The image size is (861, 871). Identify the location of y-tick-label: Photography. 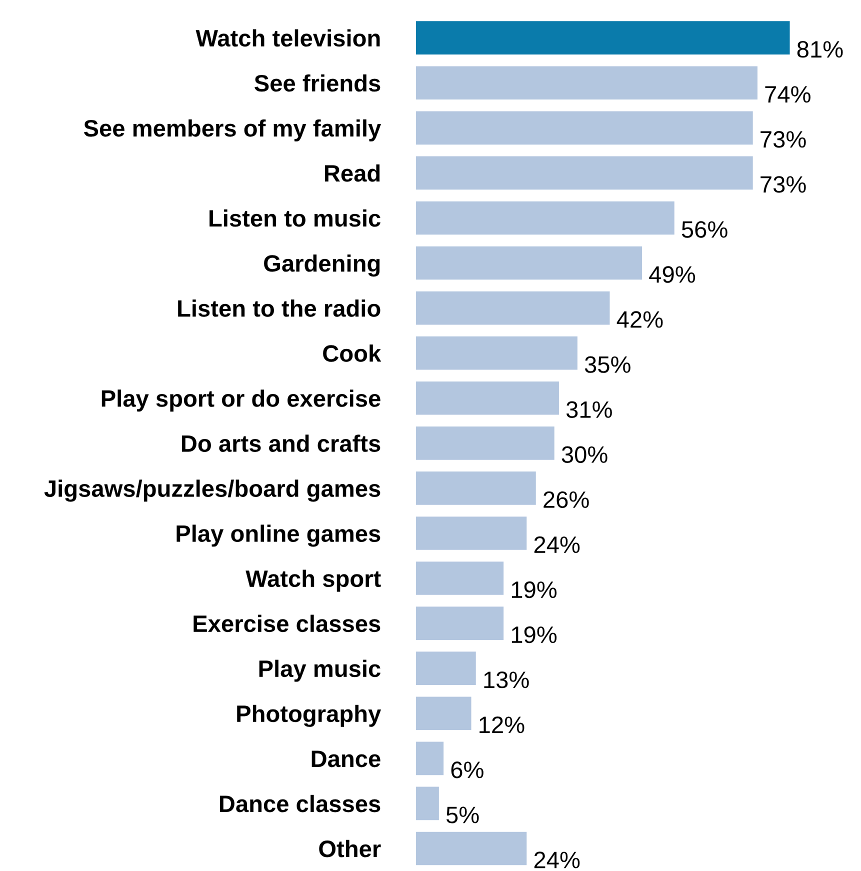
(309, 715).